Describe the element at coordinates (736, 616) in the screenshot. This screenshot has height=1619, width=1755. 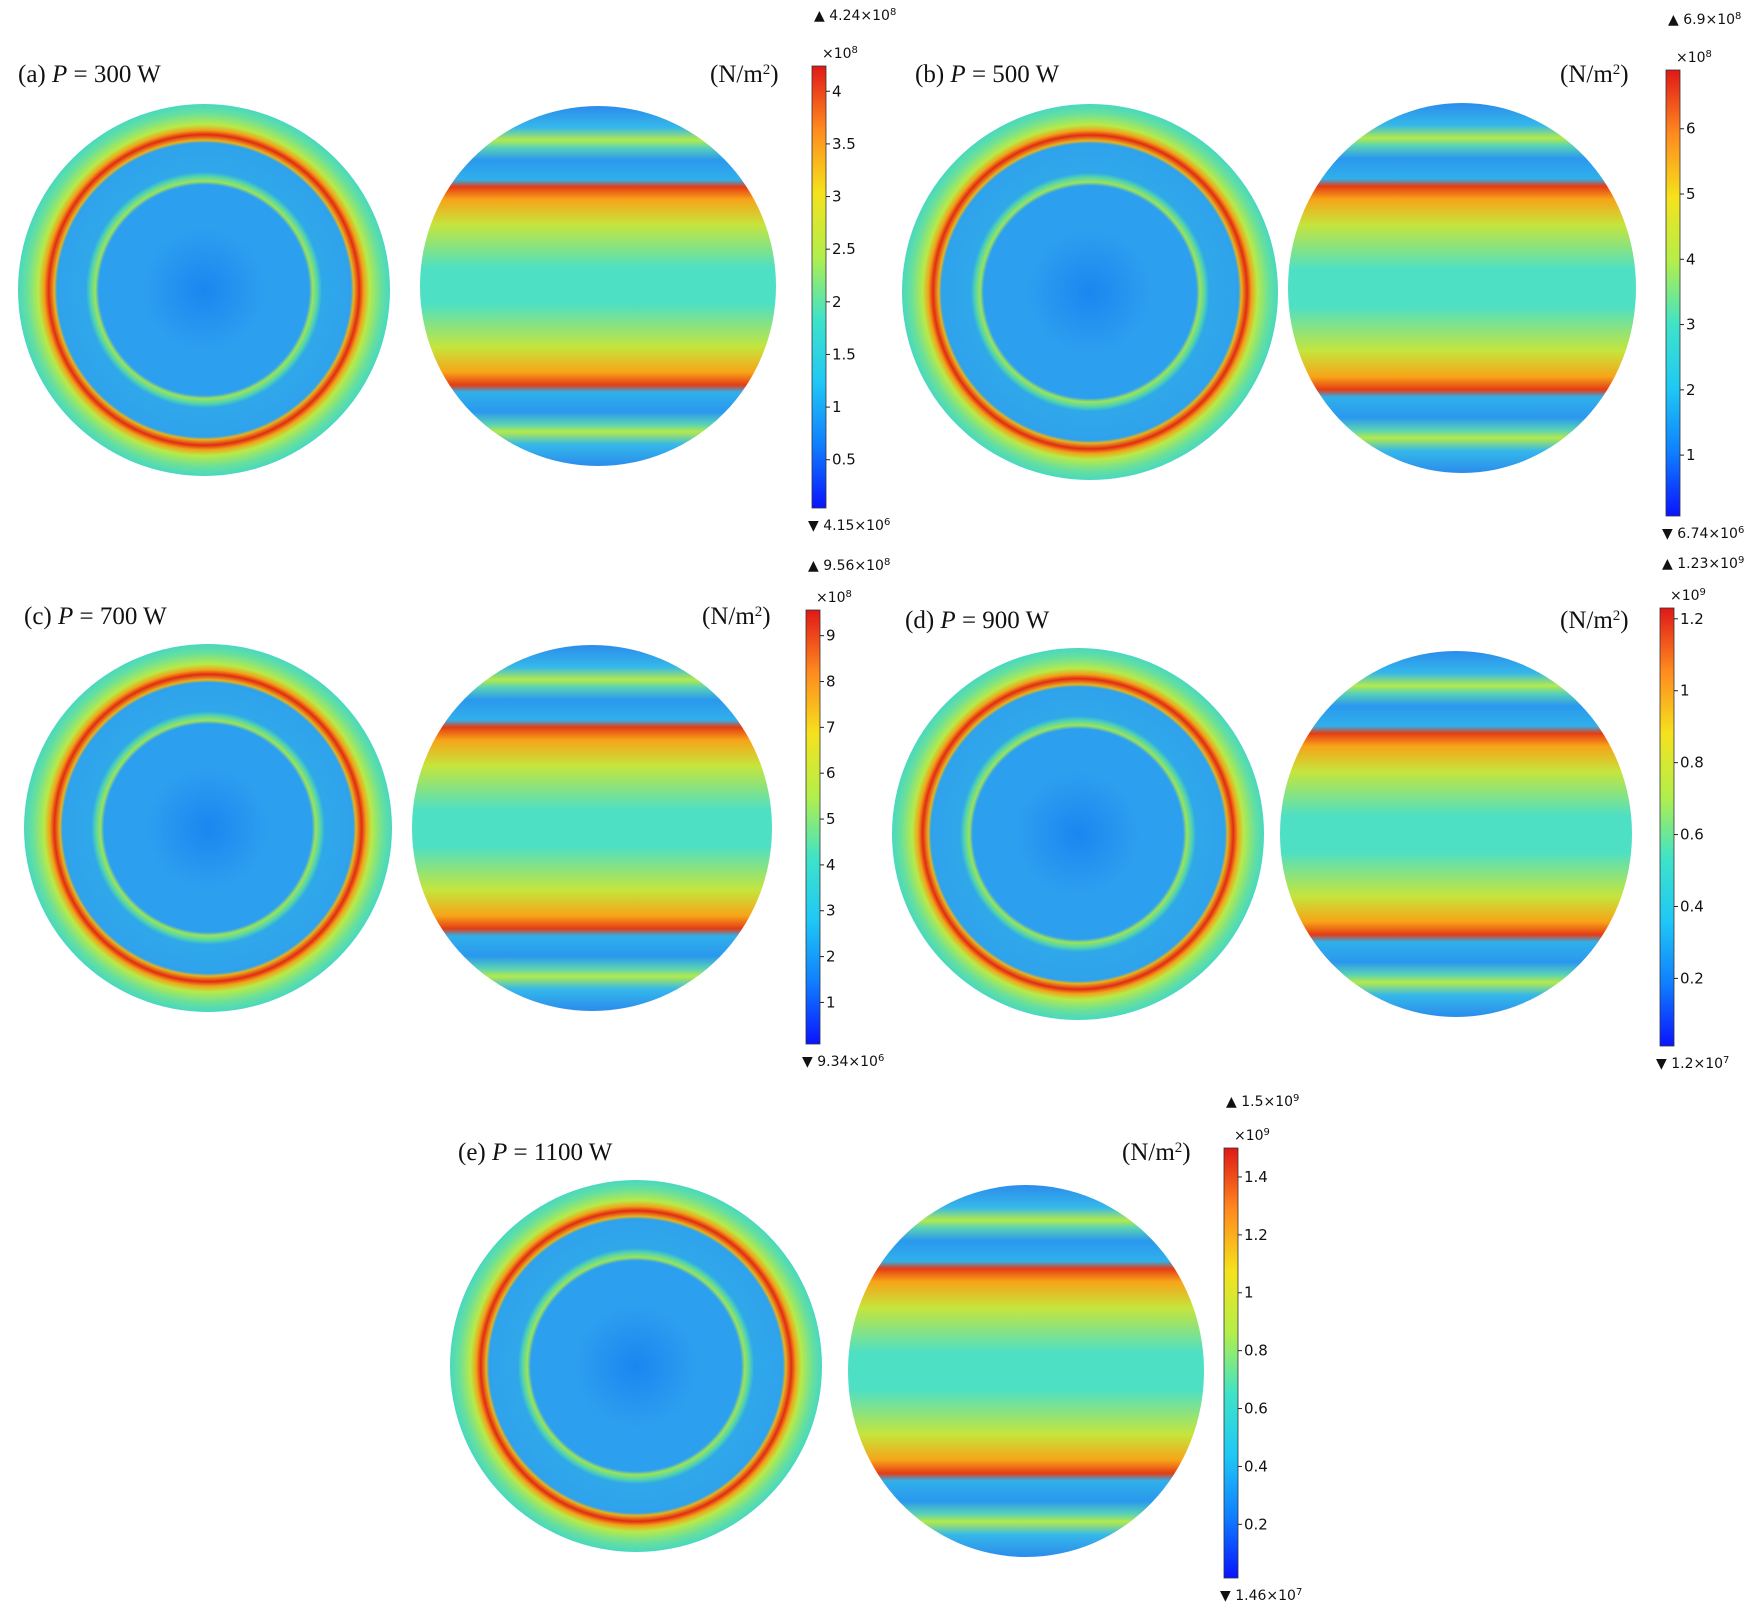
I see `unit-label-c: (N/m2)` at that location.